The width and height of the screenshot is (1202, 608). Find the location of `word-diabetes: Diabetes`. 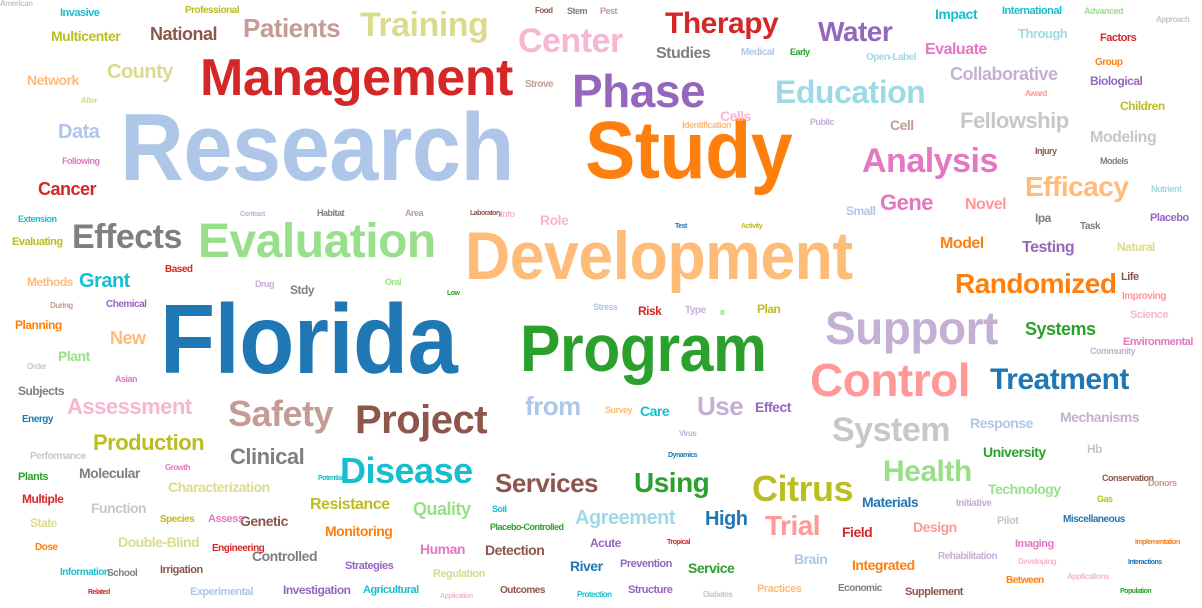

word-diabetes: Diabetes is located at coordinates (718, 594).